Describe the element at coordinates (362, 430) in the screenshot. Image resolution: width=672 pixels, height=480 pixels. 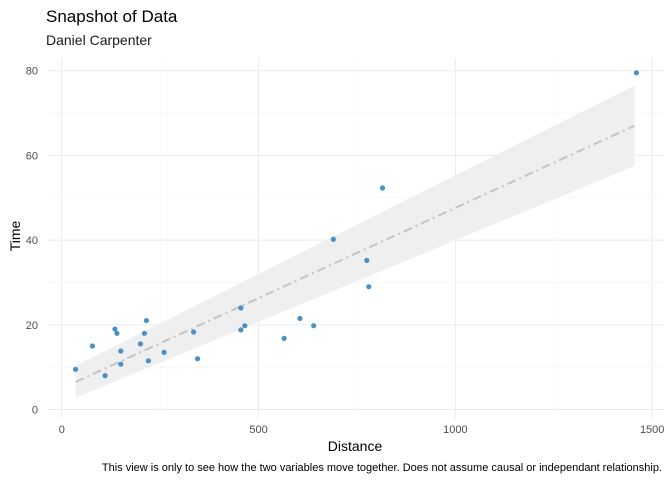
I see `x-axis-tick-labels: 0 500 1000 1500` at that location.